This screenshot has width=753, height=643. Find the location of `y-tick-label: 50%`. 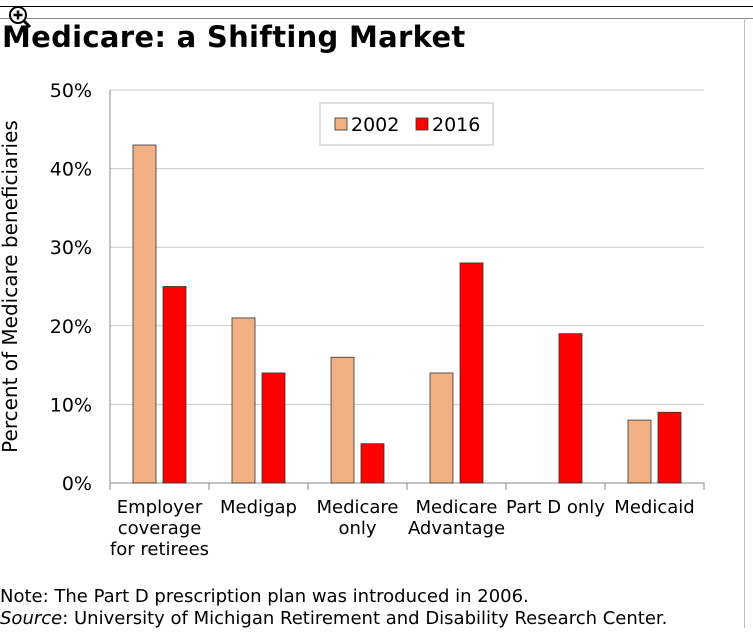

y-tick-label: 50% is located at coordinates (71, 91).